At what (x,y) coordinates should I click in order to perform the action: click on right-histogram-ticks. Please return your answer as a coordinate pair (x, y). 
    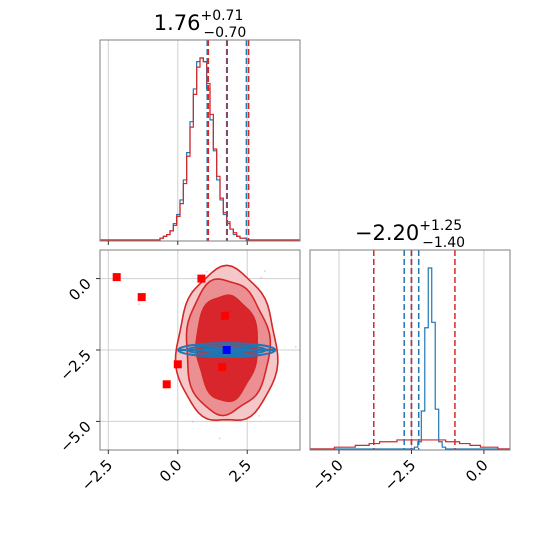
    Looking at the image, I should click on (411, 452).